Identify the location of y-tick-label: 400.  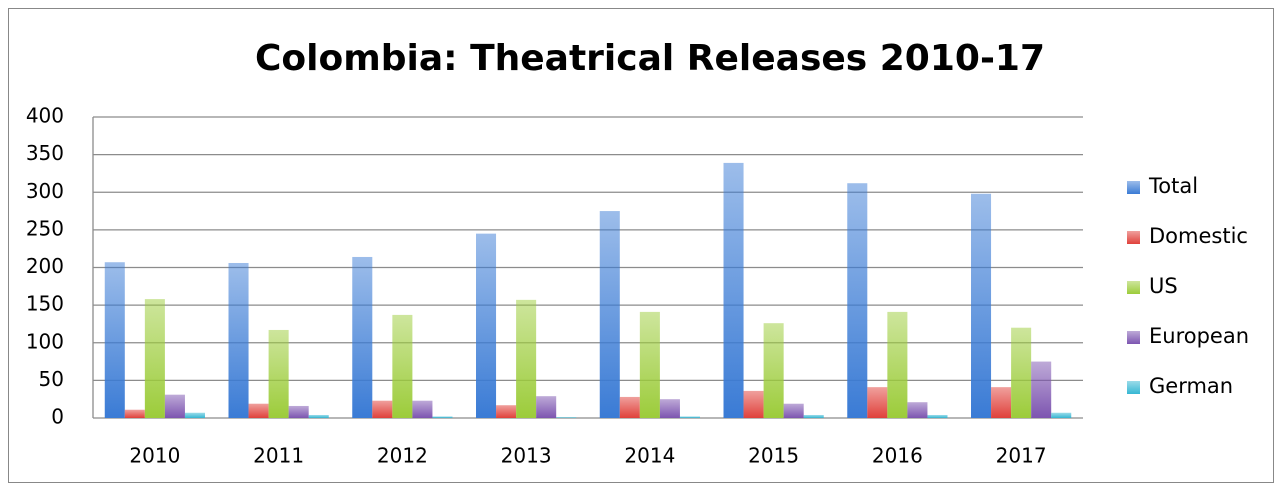
(45, 116).